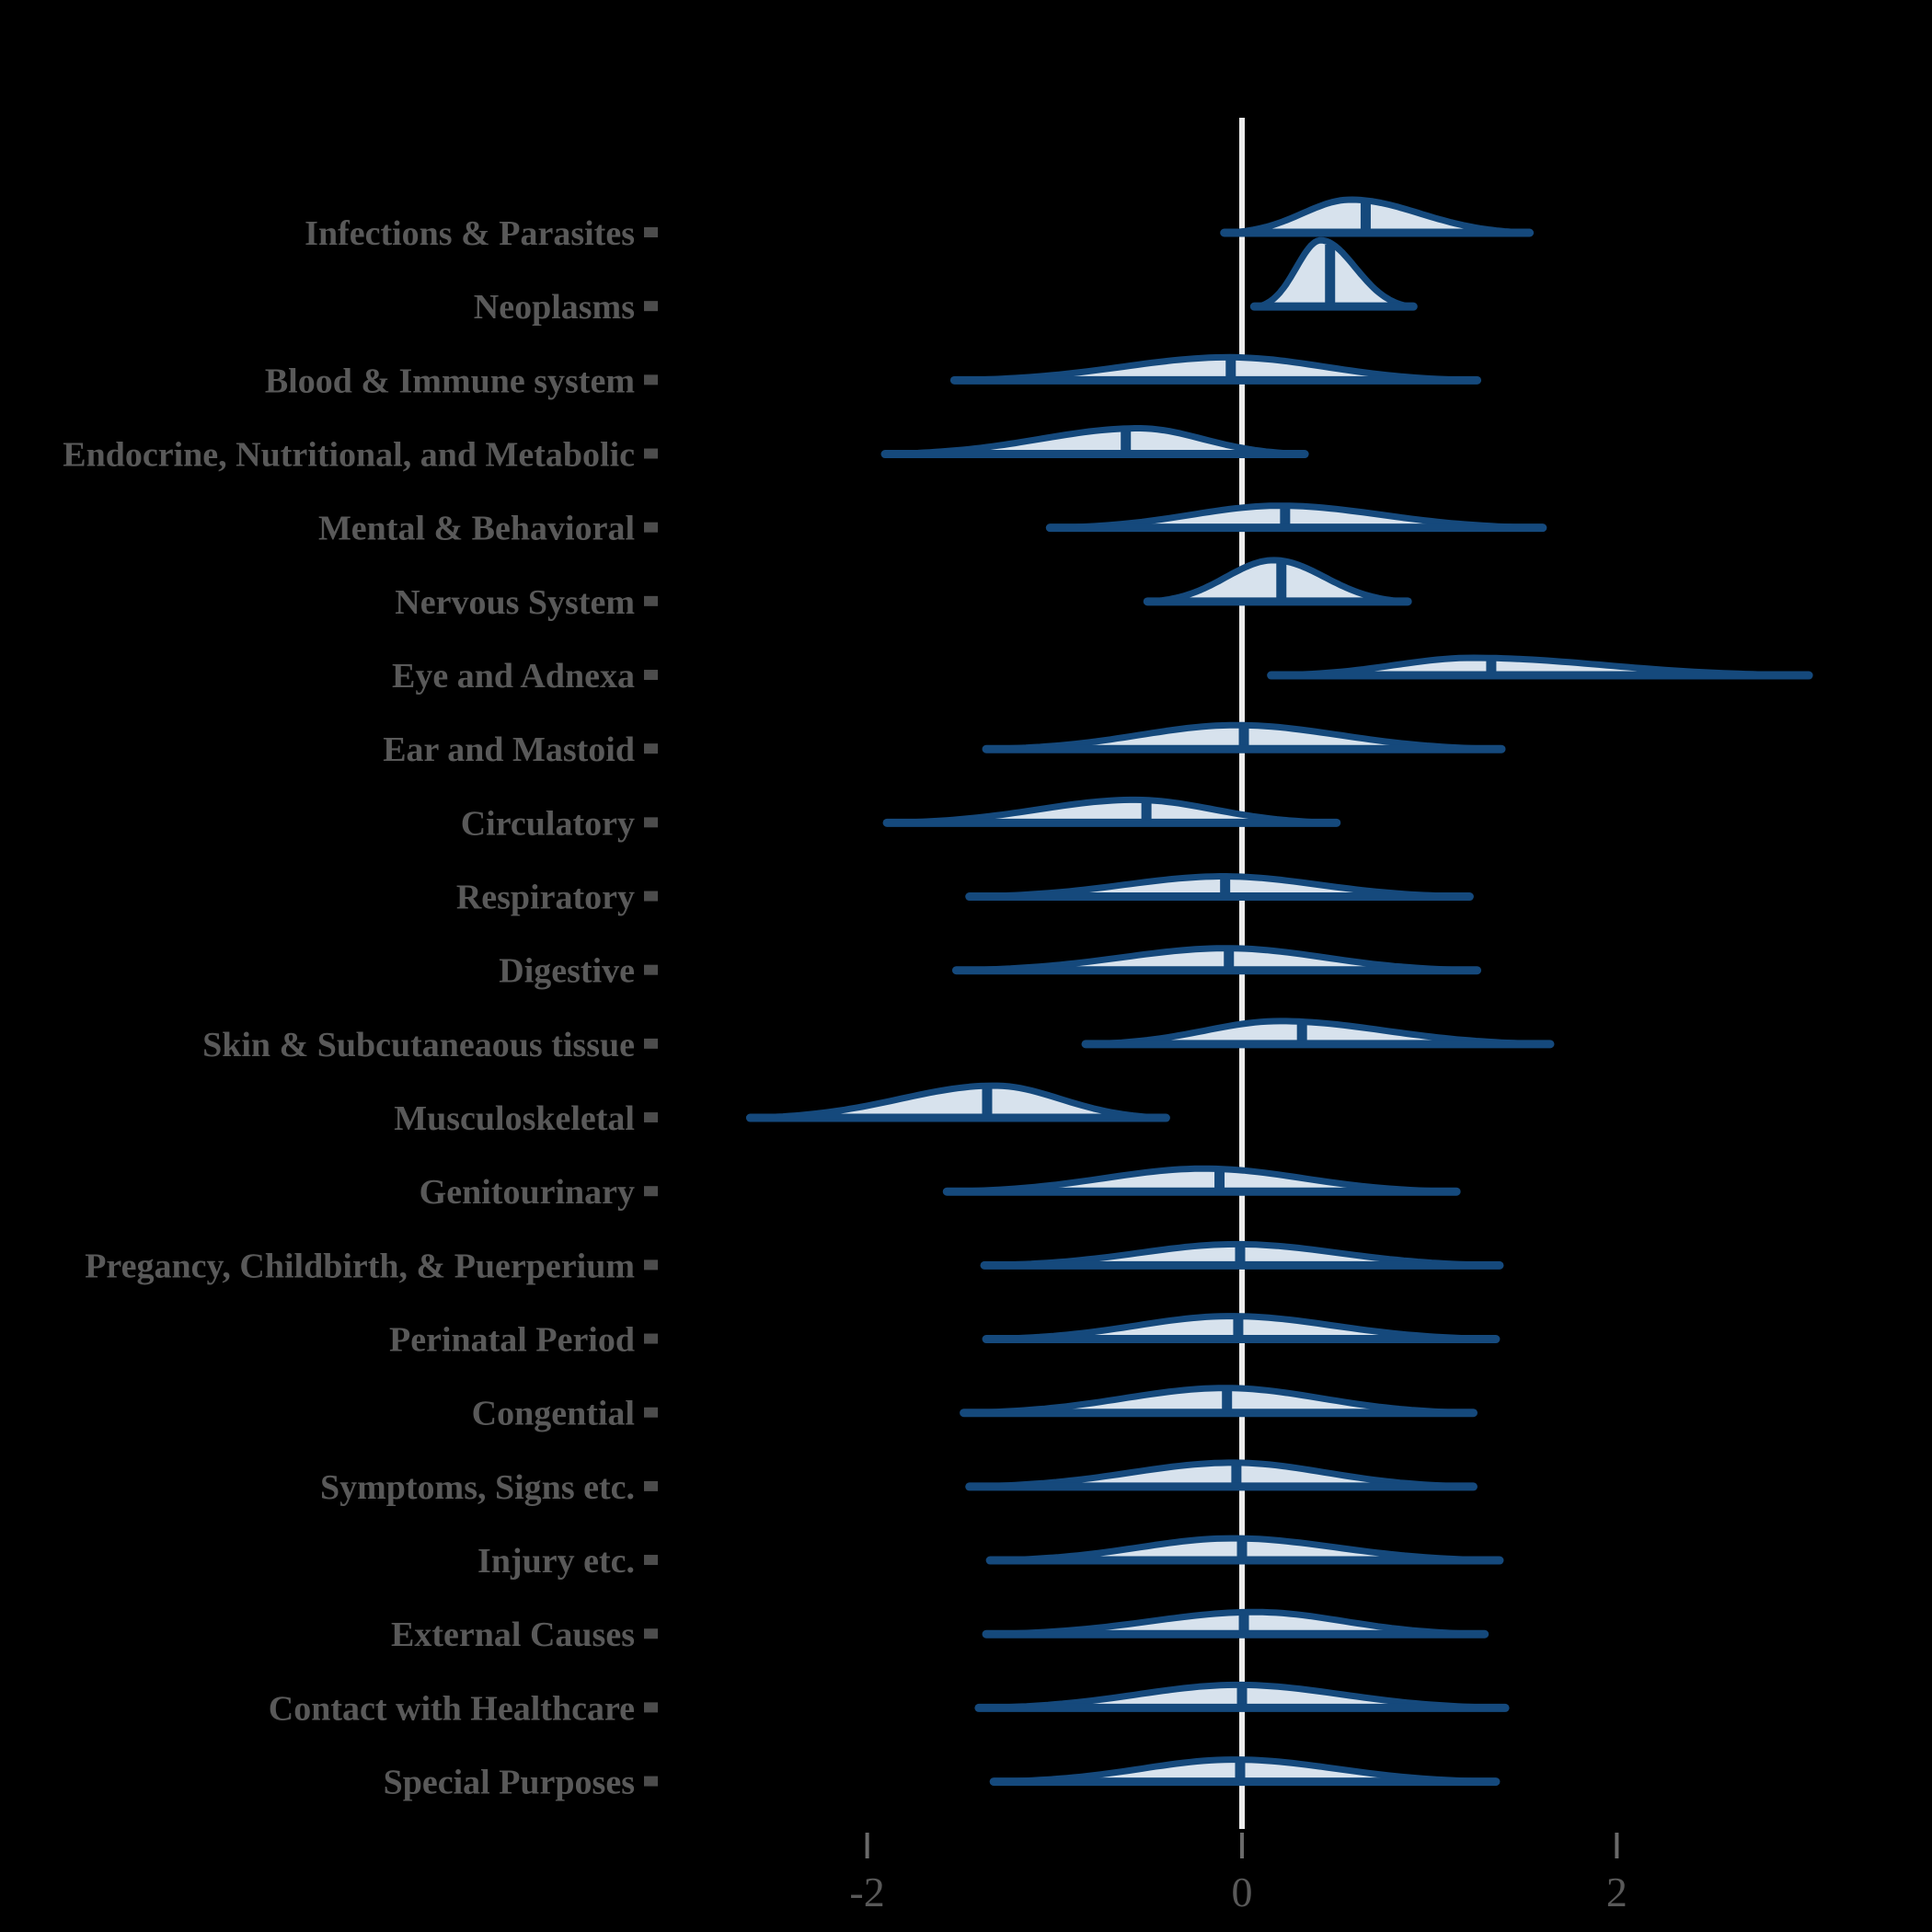  I want to click on density-row-neoplasms: Neoplasms, so click(946, 281).